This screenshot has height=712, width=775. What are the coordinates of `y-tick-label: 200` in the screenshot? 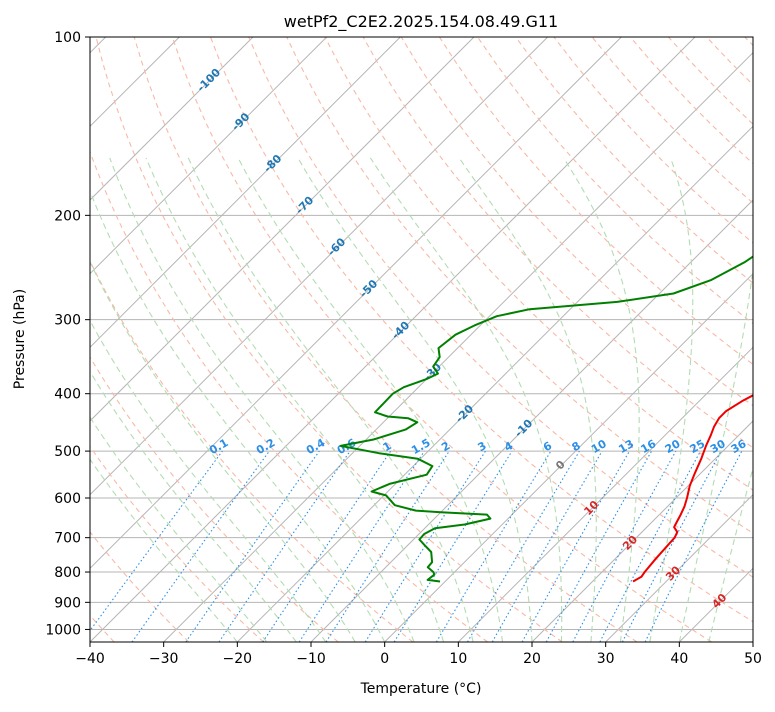 It's located at (67, 216).